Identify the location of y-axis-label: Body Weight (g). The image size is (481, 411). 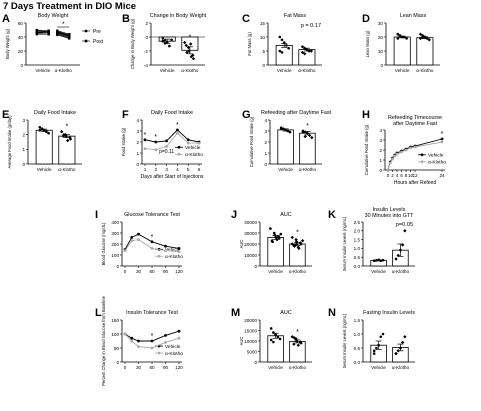
(7, 43).